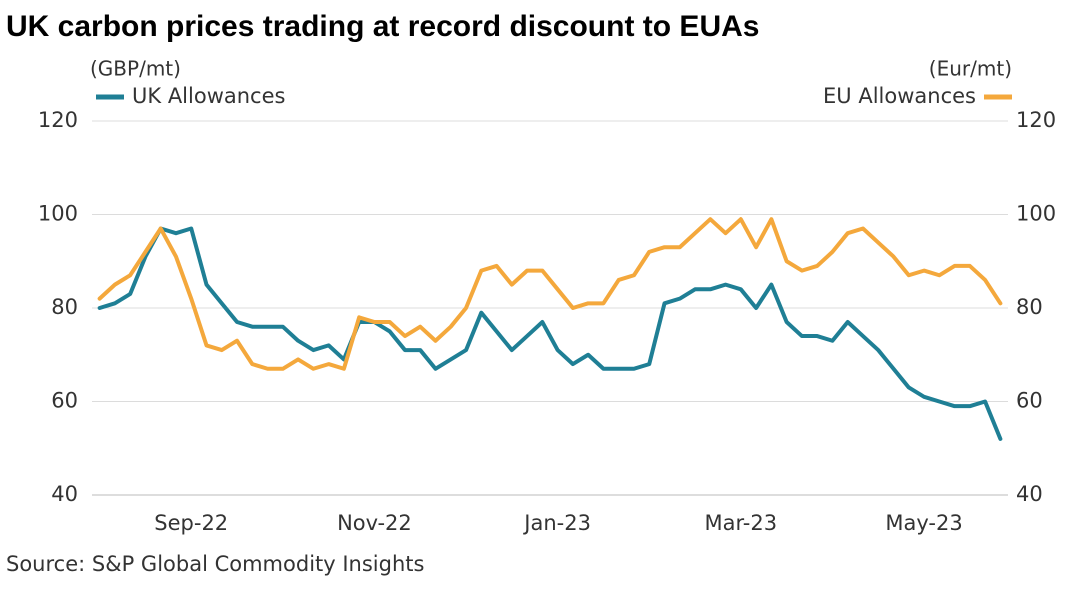  Describe the element at coordinates (64, 401) in the screenshot. I see `y-tick-label: 60` at that location.